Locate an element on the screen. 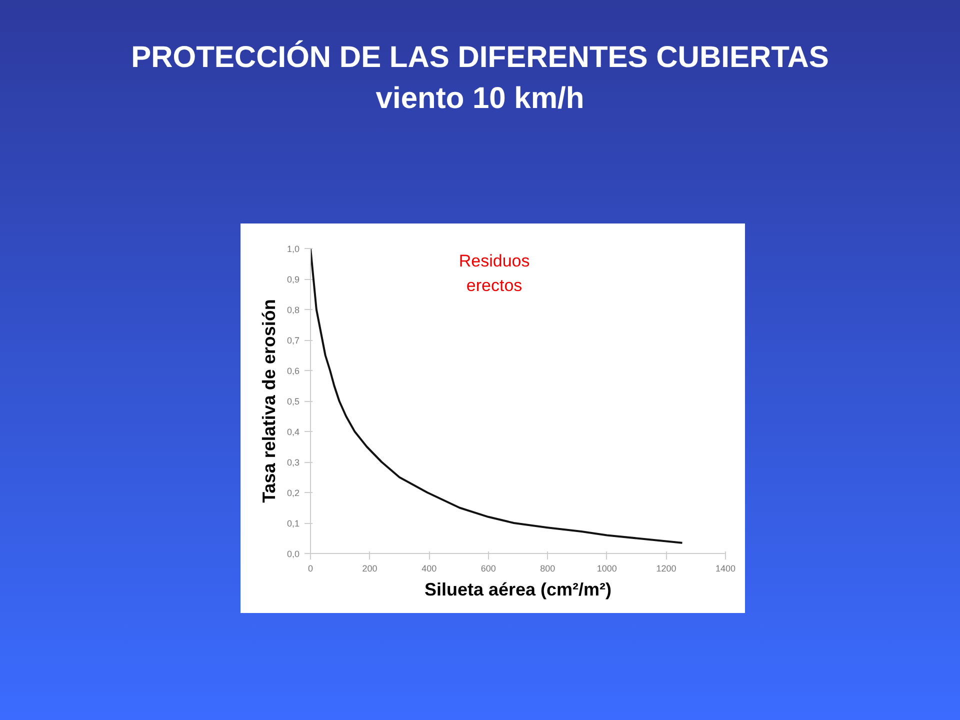  y-tick-label: 0,6 is located at coordinates (293, 371).